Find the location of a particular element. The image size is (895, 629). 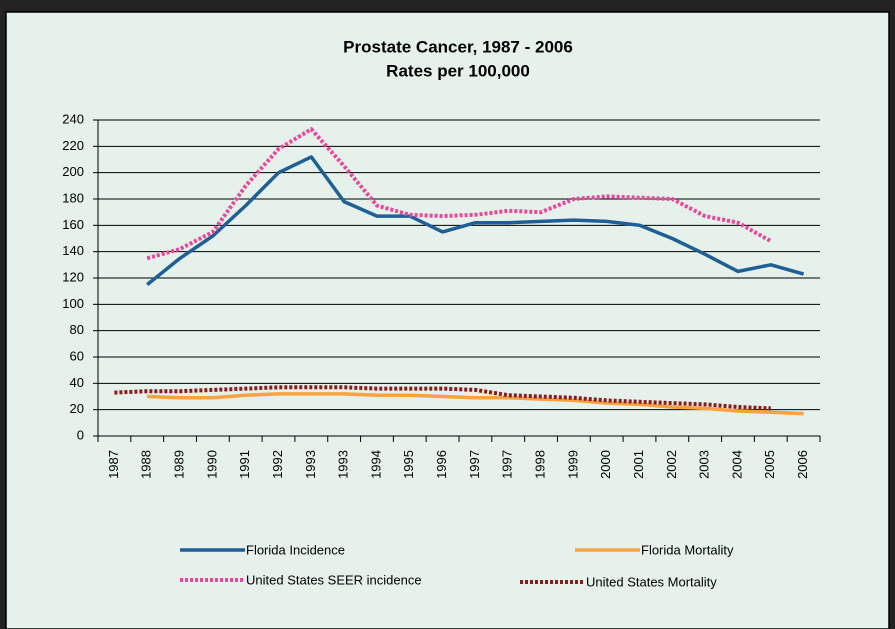

x-tick-label: 1991 is located at coordinates (244, 464).